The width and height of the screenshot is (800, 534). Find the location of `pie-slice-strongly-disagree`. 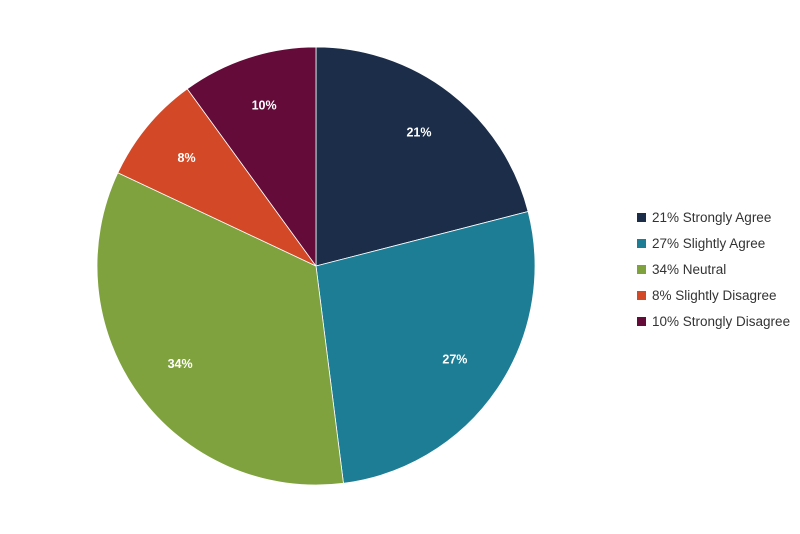

pie-slice-strongly-disagree is located at coordinates (251, 157).